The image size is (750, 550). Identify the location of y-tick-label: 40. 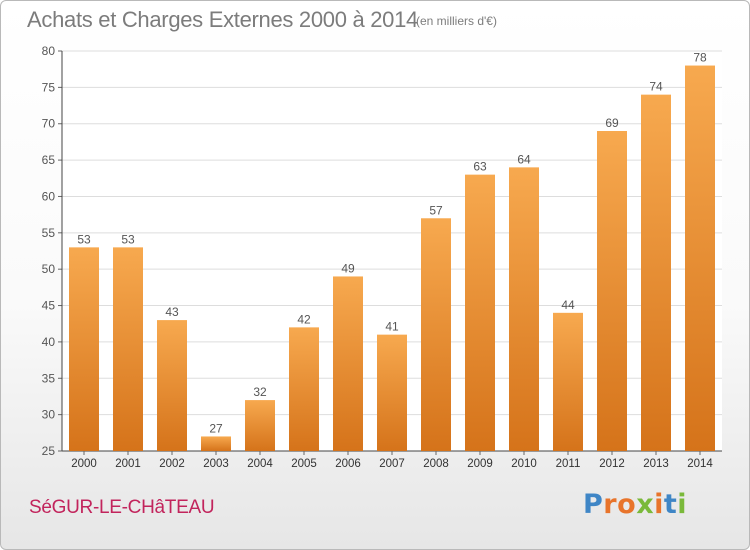
(49, 342).